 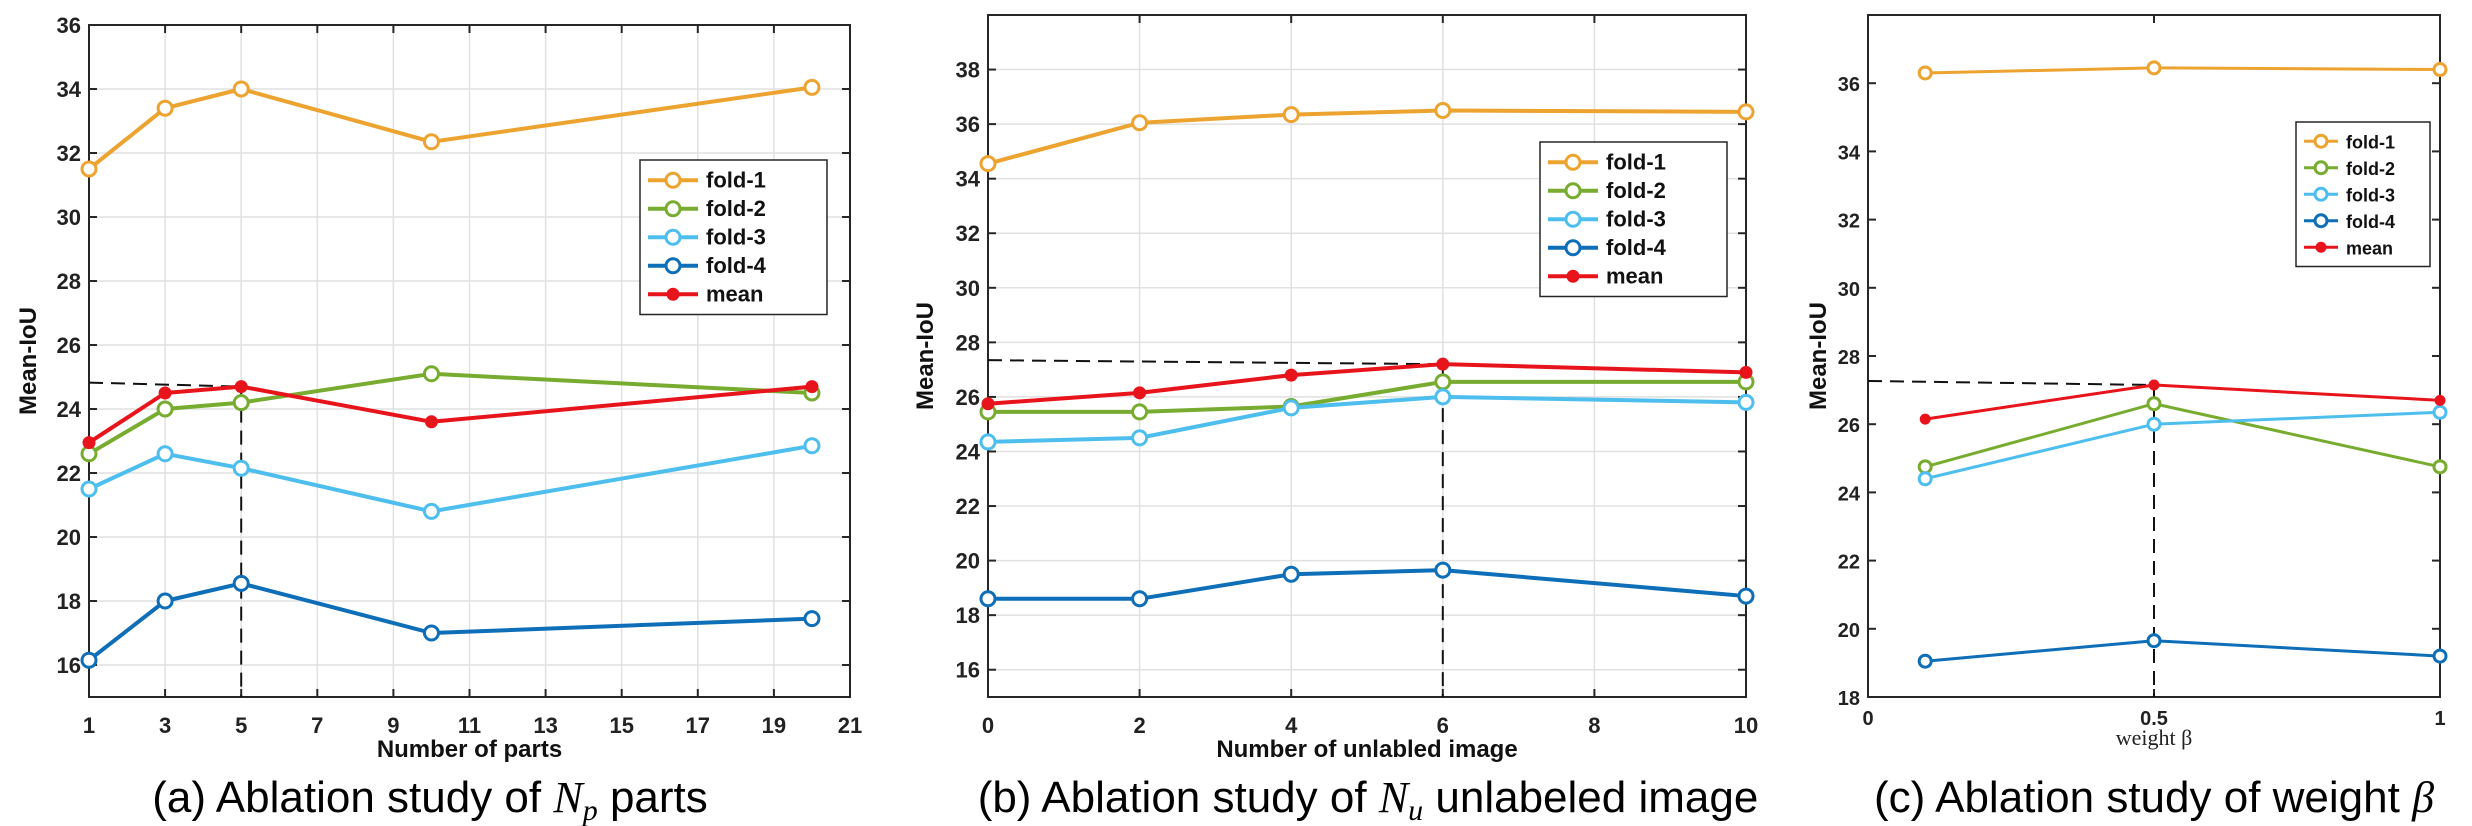 I want to click on legend: fold-1 fold-2 fold-3 fold-4 mean, so click(x=1633, y=219).